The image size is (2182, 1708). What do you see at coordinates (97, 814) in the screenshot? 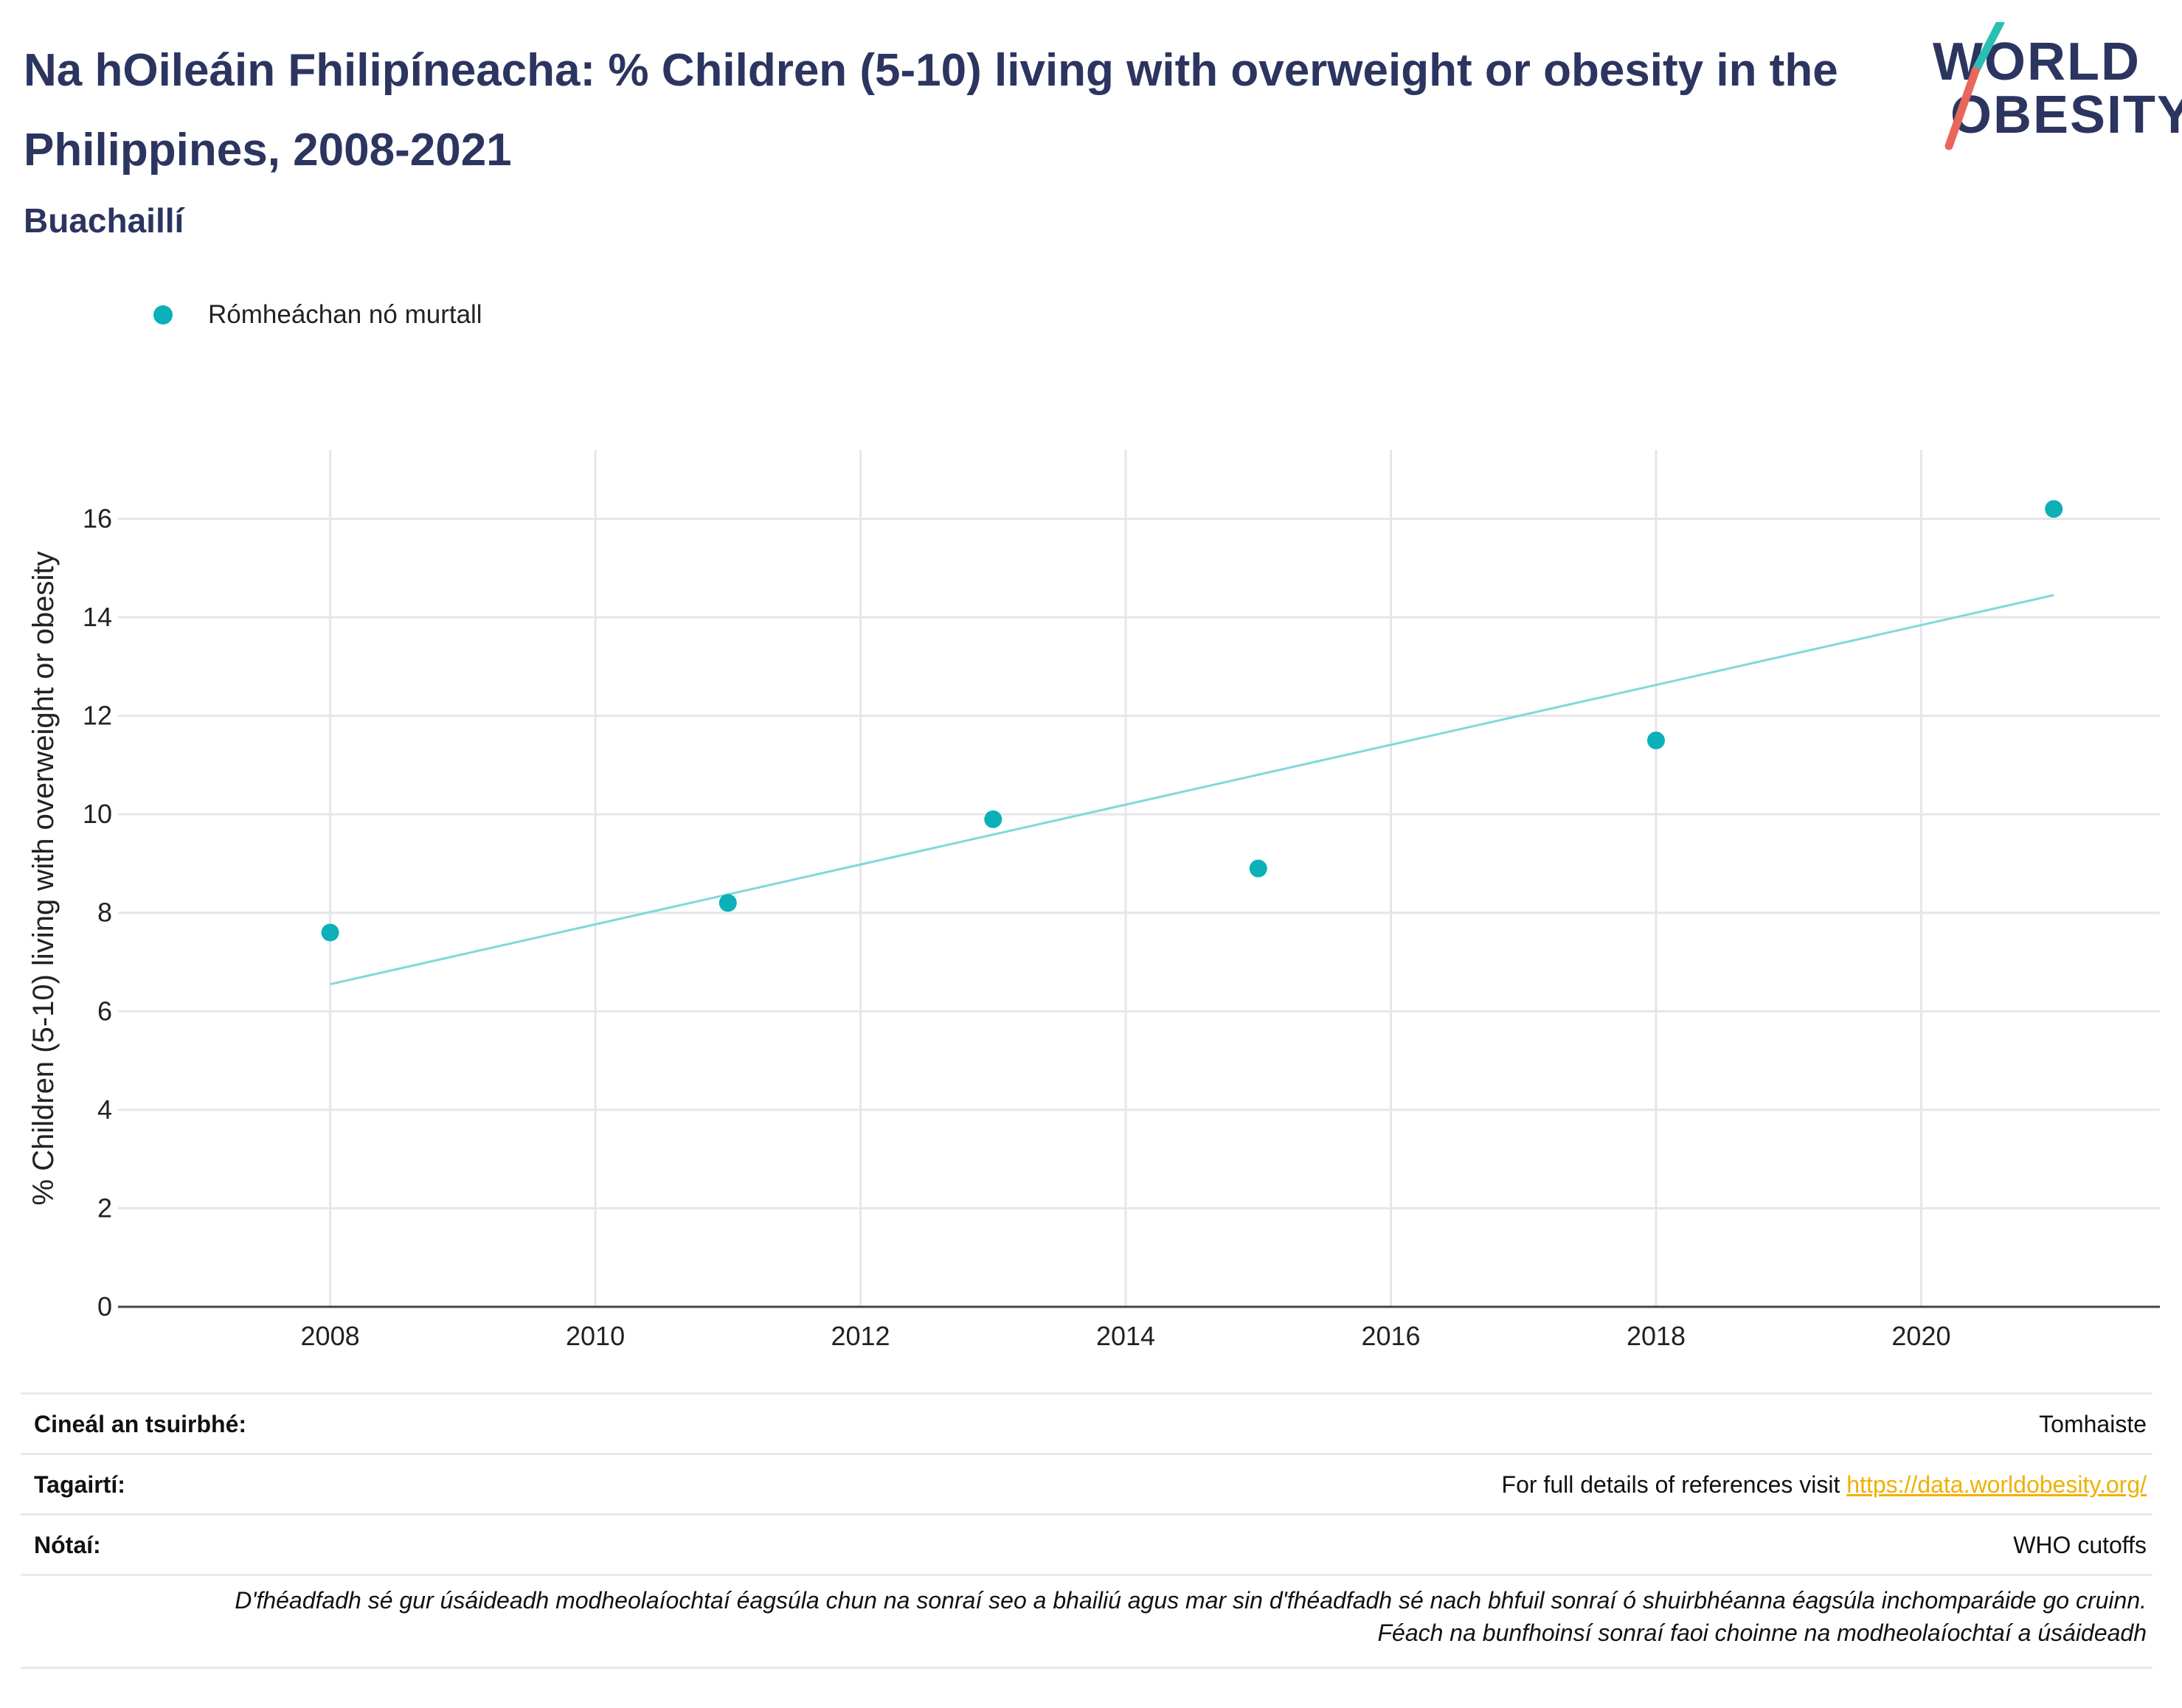
I see `y-tick-label: 10` at bounding box center [97, 814].